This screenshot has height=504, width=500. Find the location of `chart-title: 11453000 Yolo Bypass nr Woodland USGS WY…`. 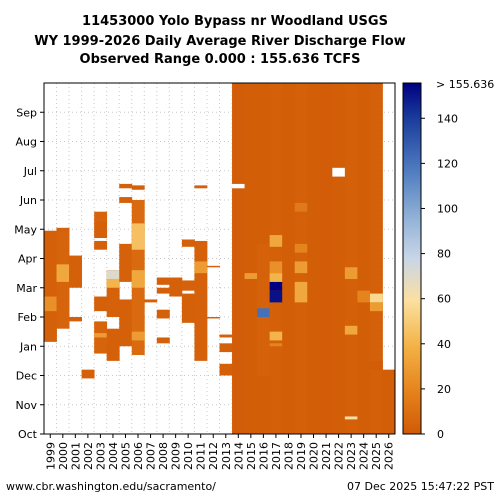

chart-title: 11453000 Yolo Bypass nr Woodland USGS WY… is located at coordinates (220, 40).